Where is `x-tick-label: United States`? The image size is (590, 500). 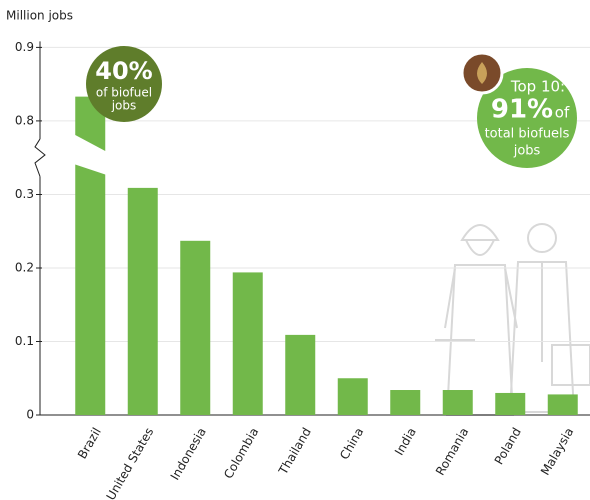
x-tick-label: United States is located at coordinates (130, 462).